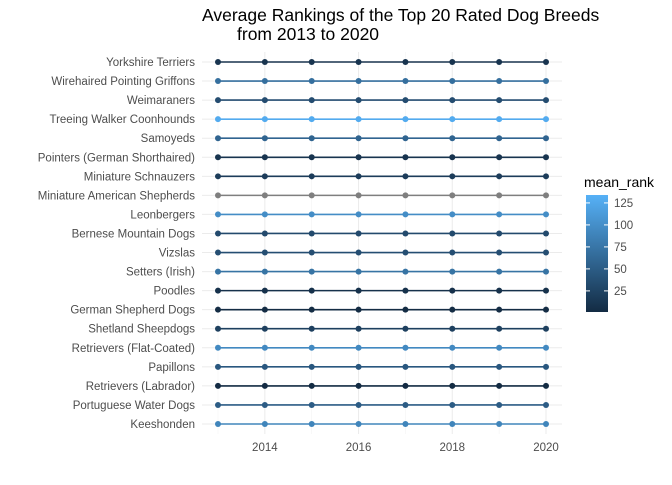  I want to click on y-tick-label: Retrievers (Labrador), so click(140, 387).